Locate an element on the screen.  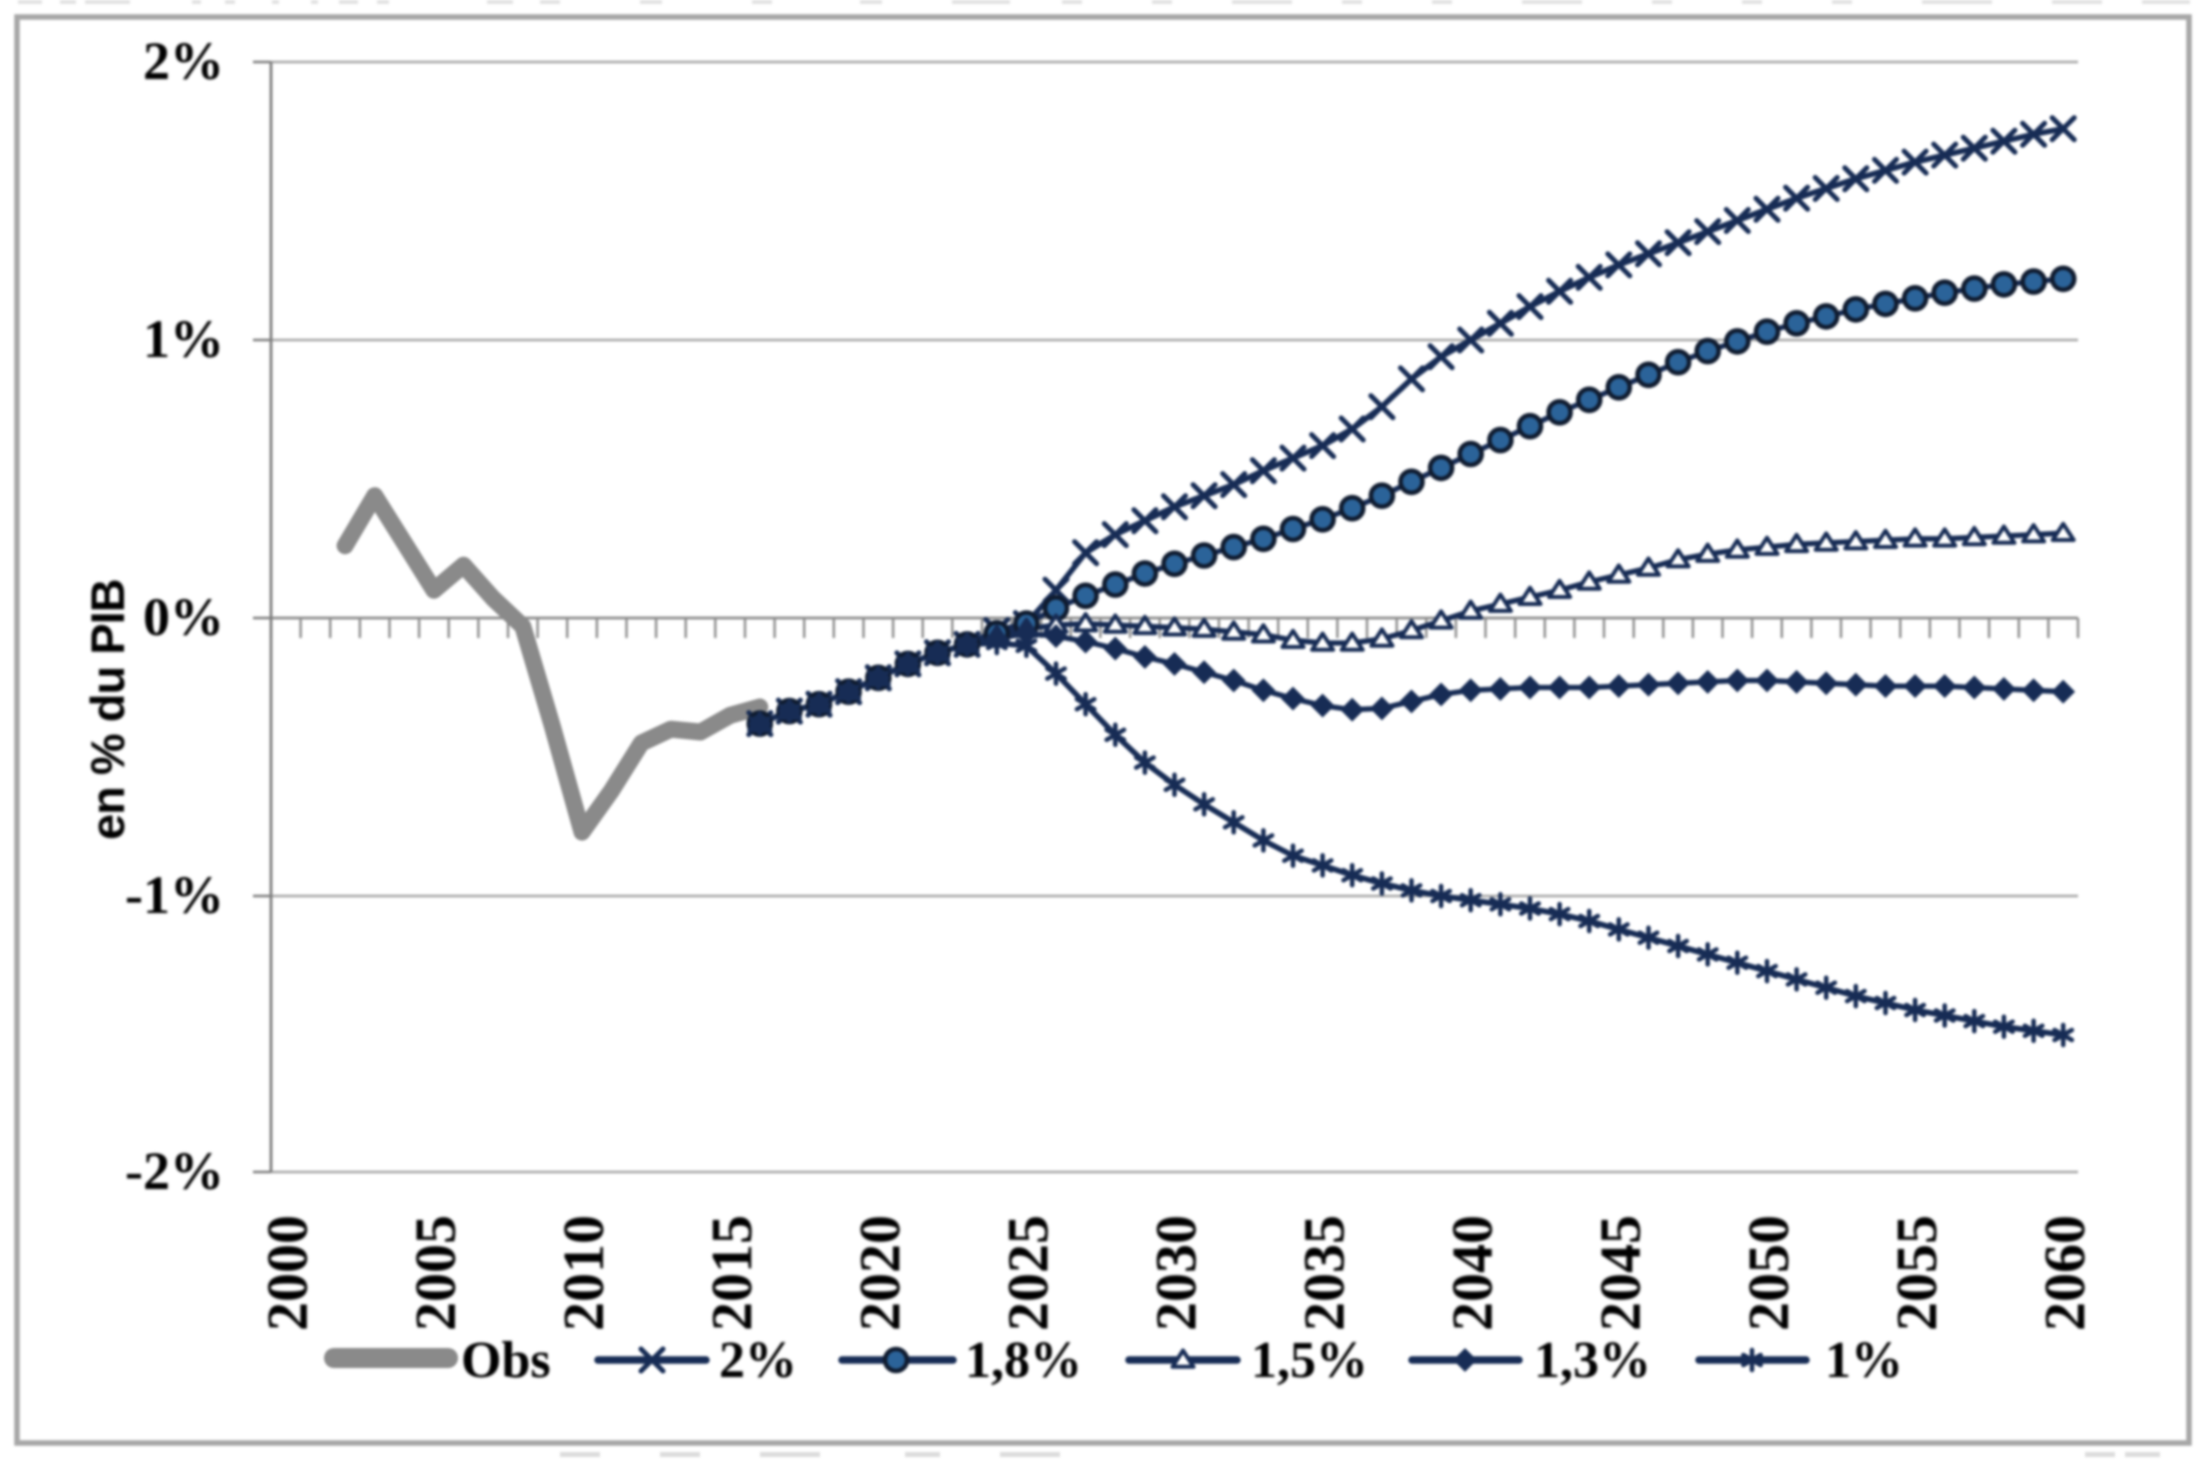
svg-text: 2020 is located at coordinates (879, 1273).